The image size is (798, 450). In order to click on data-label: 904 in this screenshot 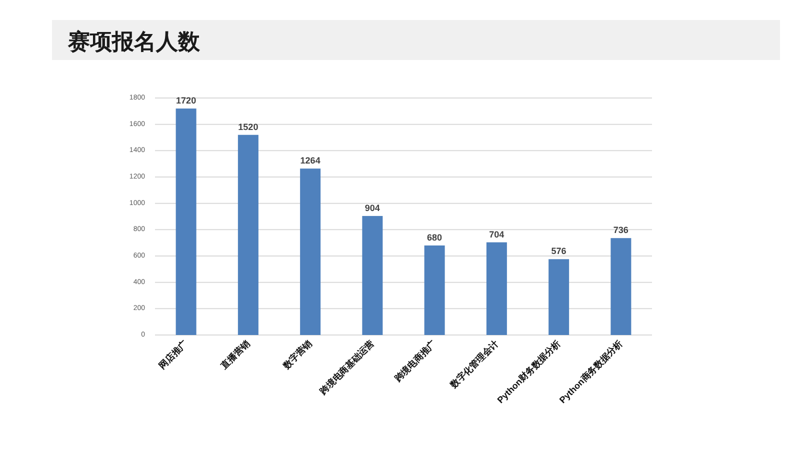, I will do `click(372, 207)`.